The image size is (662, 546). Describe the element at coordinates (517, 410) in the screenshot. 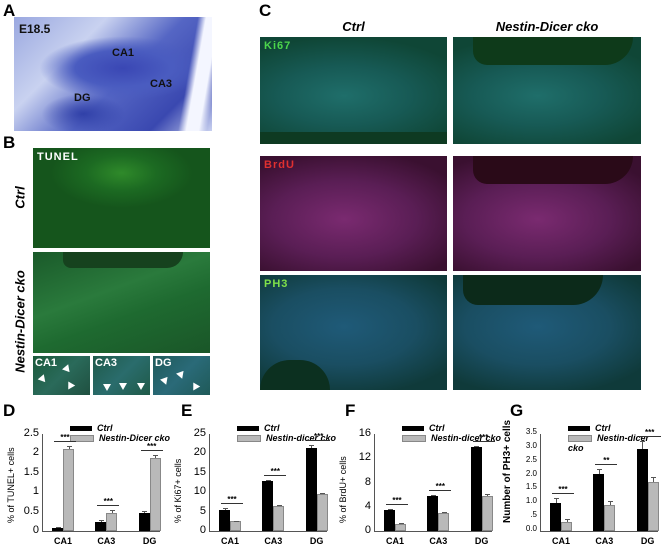

I see `panel-label-g: G` at that location.